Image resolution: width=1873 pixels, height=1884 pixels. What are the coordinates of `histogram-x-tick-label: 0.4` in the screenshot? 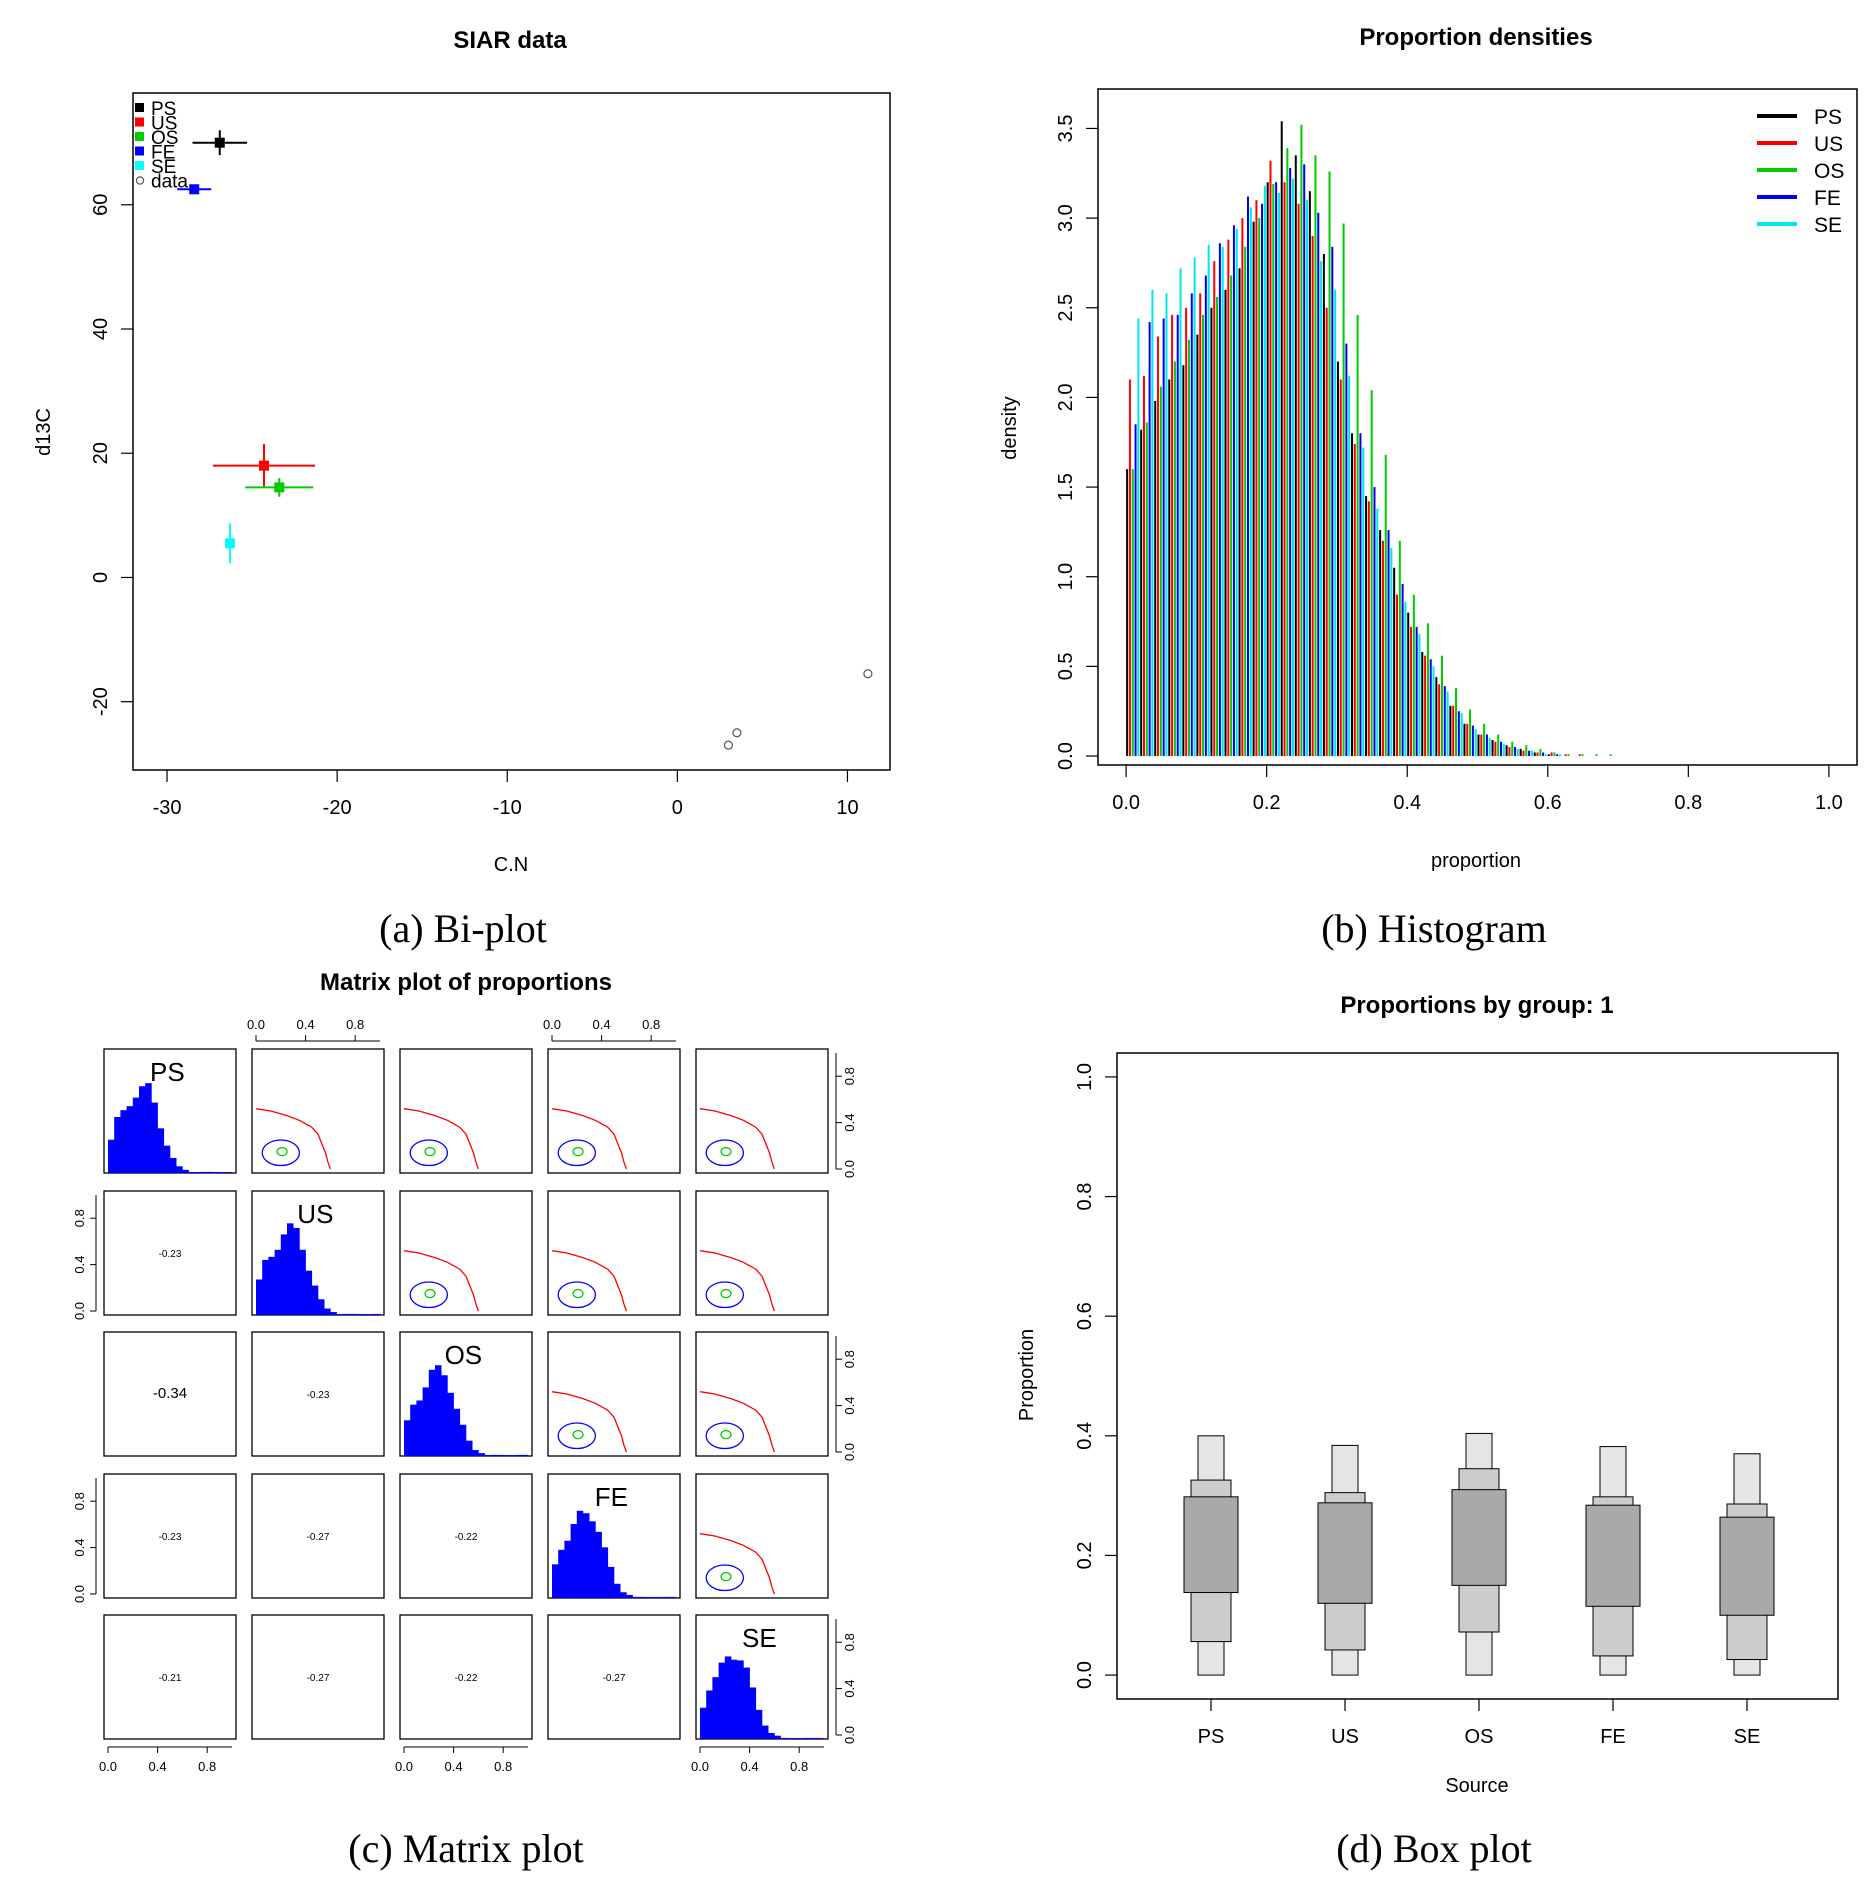 It's located at (1407, 803).